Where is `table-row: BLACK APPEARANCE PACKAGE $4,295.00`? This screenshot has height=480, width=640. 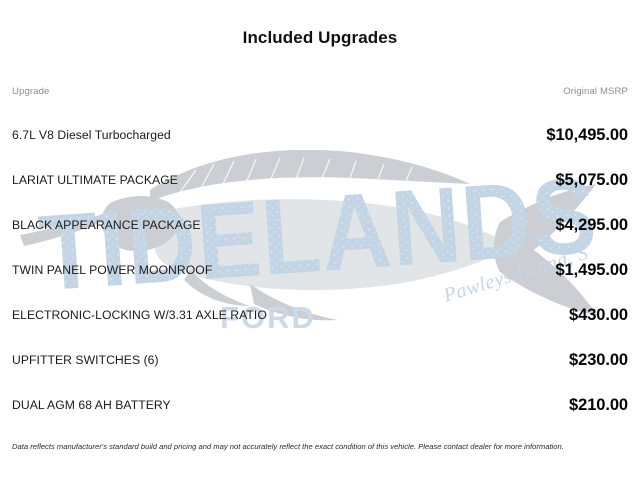
table-row: BLACK APPEARANCE PACKAGE $4,295.00 is located at coordinates (320, 225).